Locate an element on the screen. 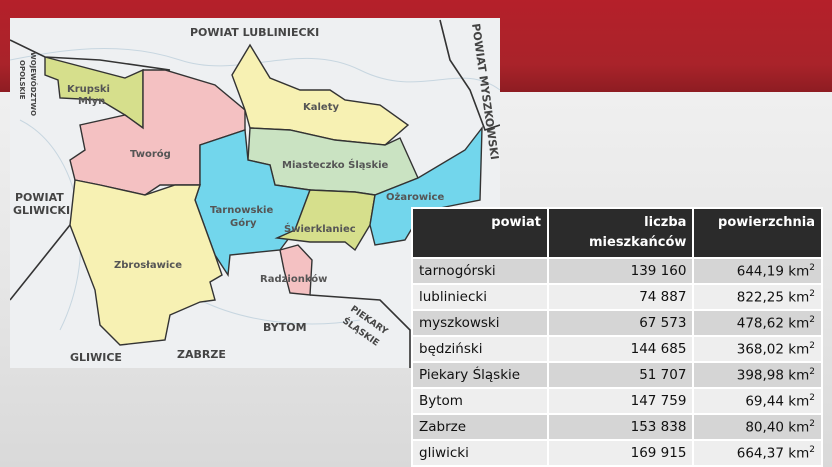  cell-area: 398,98 km2 is located at coordinates (757, 375).